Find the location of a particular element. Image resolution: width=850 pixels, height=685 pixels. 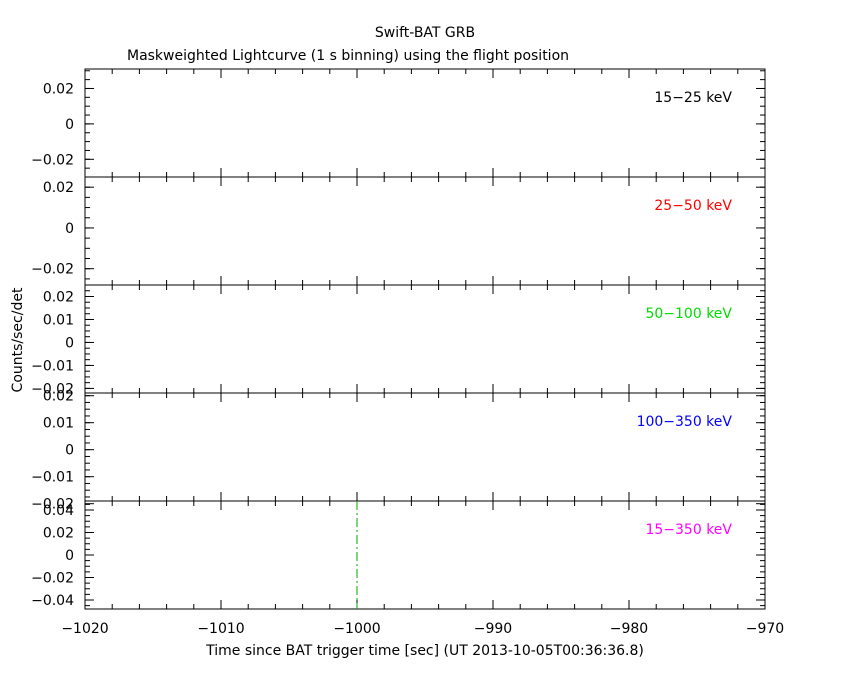

x-tick-label: −980 is located at coordinates (629, 629).